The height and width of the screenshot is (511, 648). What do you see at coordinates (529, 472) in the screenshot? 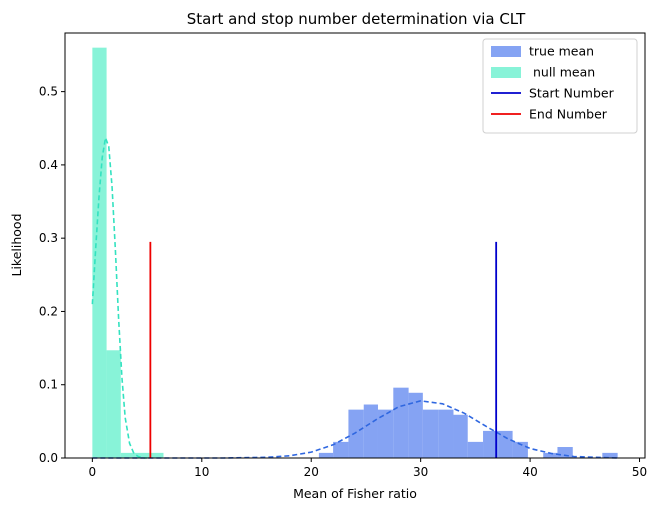
I see `x-tick-label: 40` at bounding box center [529, 472].